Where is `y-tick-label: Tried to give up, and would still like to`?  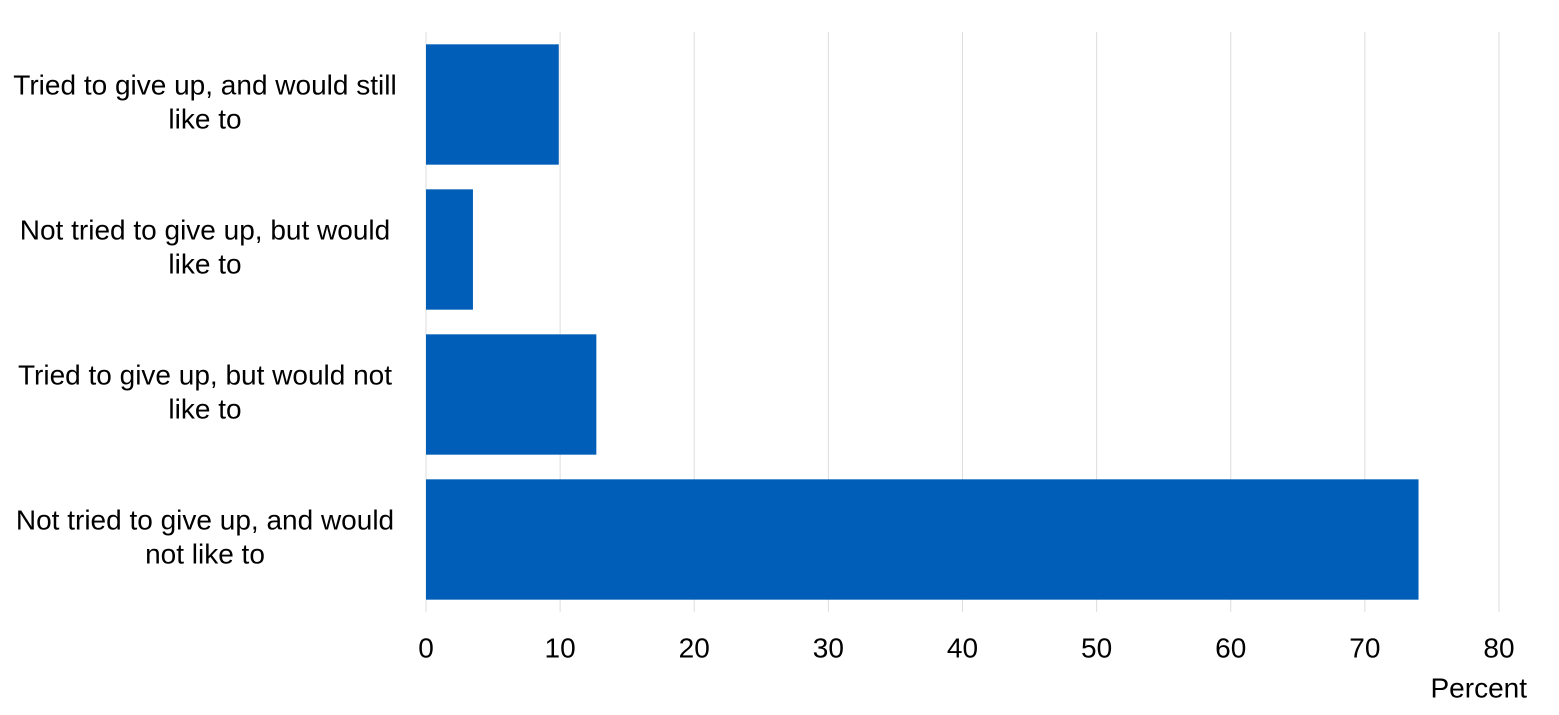 y-tick-label: Tried to give up, and would still like to is located at coordinates (204, 102).